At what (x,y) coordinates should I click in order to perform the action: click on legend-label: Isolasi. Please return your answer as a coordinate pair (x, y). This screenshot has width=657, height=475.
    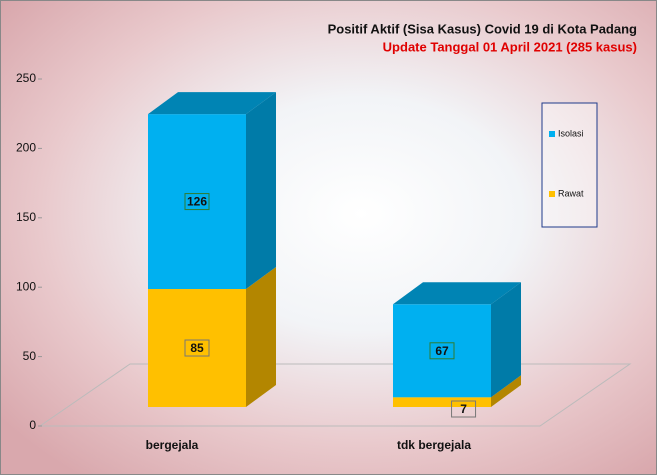
    Looking at the image, I should click on (571, 133).